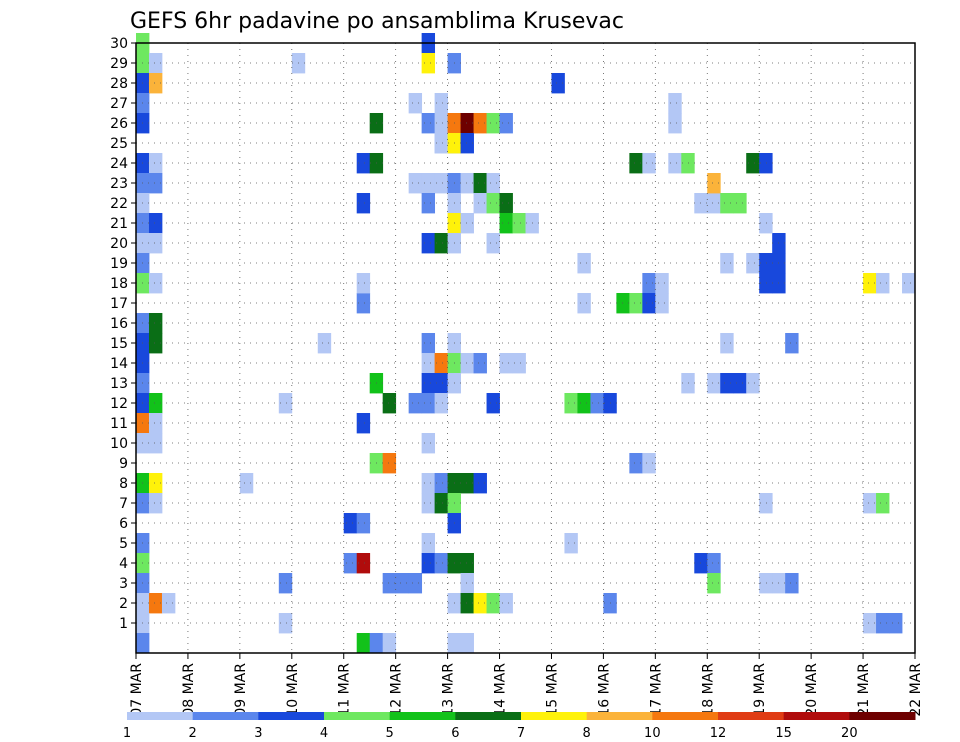 Image resolution: width=960 pixels, height=742 pixels. Describe the element at coordinates (864, 690) in the screenshot. I see `x-tick-label: 21 MAR` at that location.